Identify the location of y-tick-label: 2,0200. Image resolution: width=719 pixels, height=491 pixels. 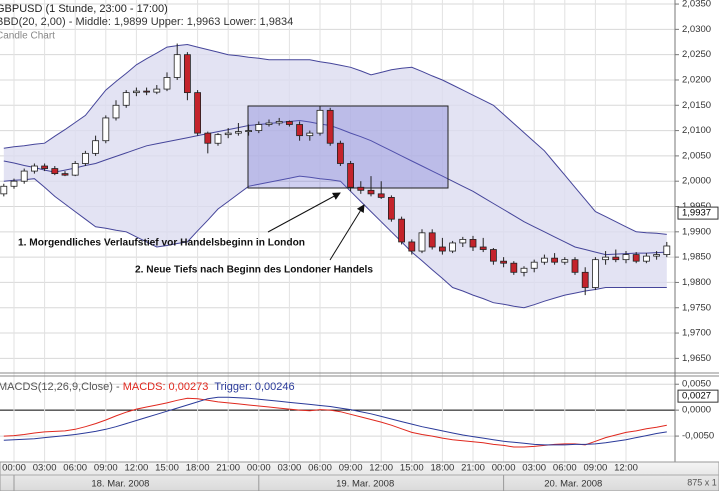
(696, 79).